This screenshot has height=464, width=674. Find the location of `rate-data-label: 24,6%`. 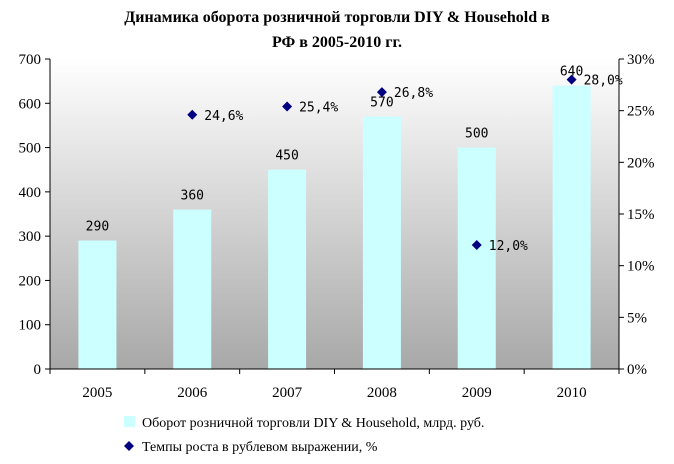

rate-data-label: 24,6% is located at coordinates (223, 116).